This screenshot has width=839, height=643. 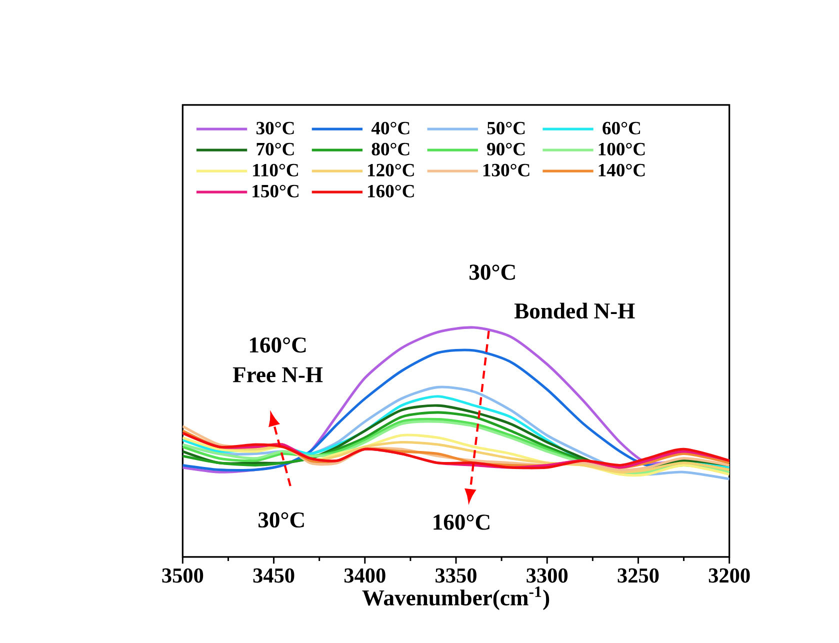 What do you see at coordinates (391, 191) in the screenshot?
I see `legend-label: 160°C` at bounding box center [391, 191].